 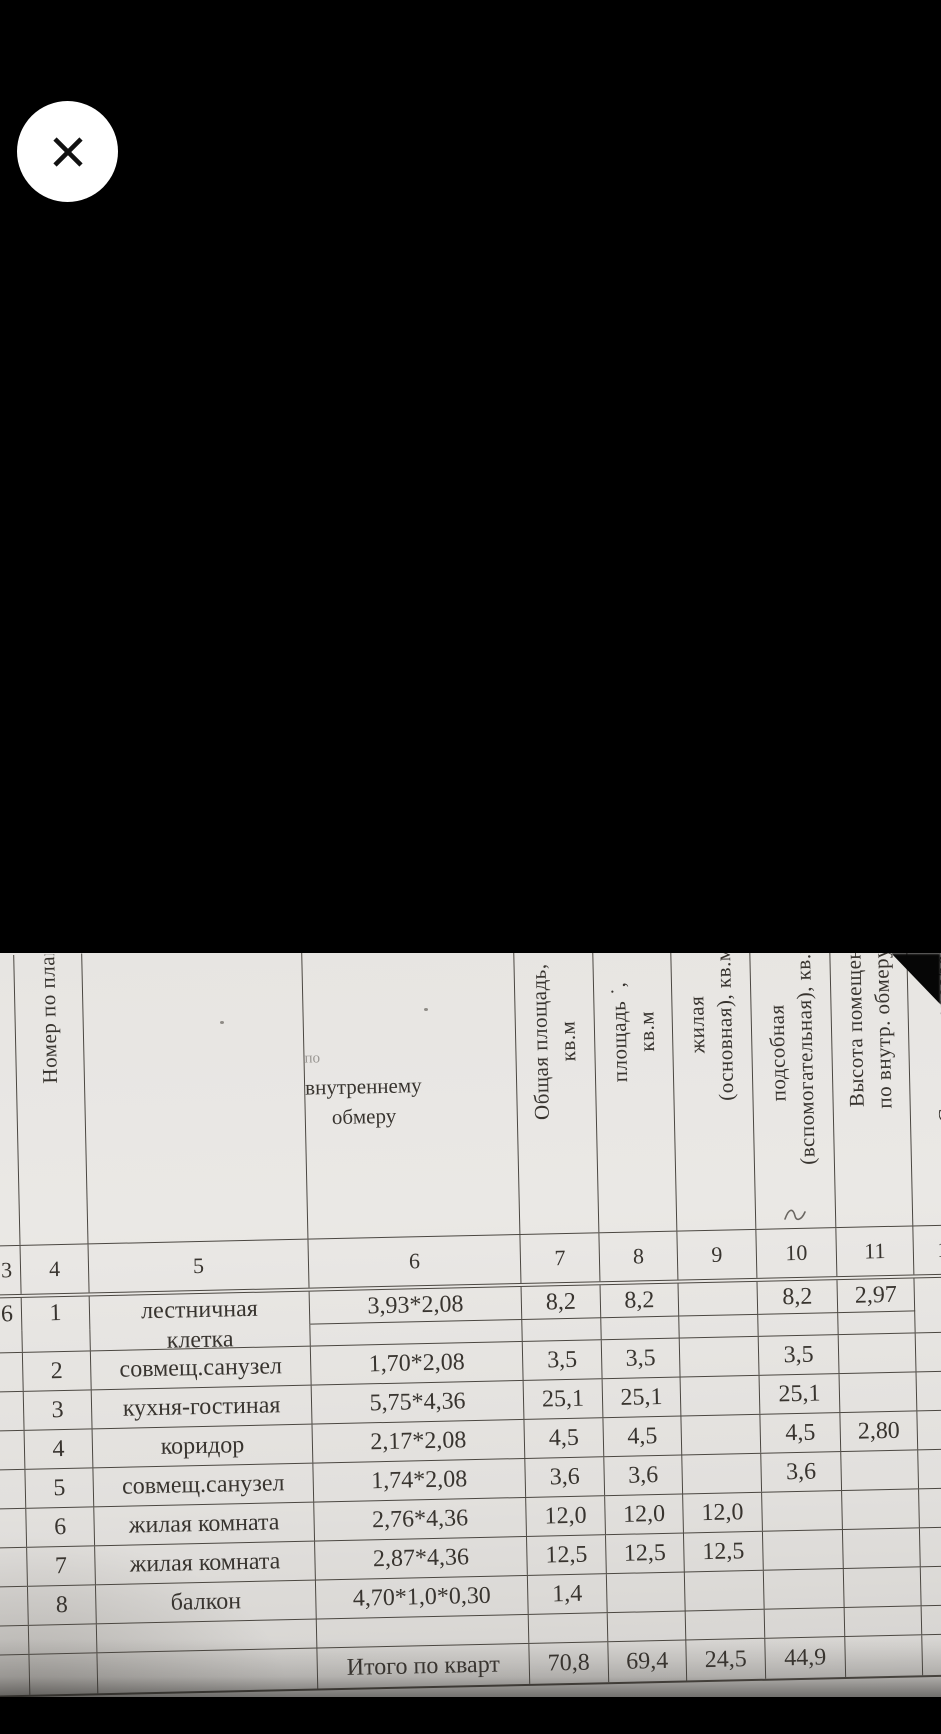 What do you see at coordinates (557, 1093) in the screenshot?
I see `header-col-total-area: Общая площадь, кв.м` at bounding box center [557, 1093].